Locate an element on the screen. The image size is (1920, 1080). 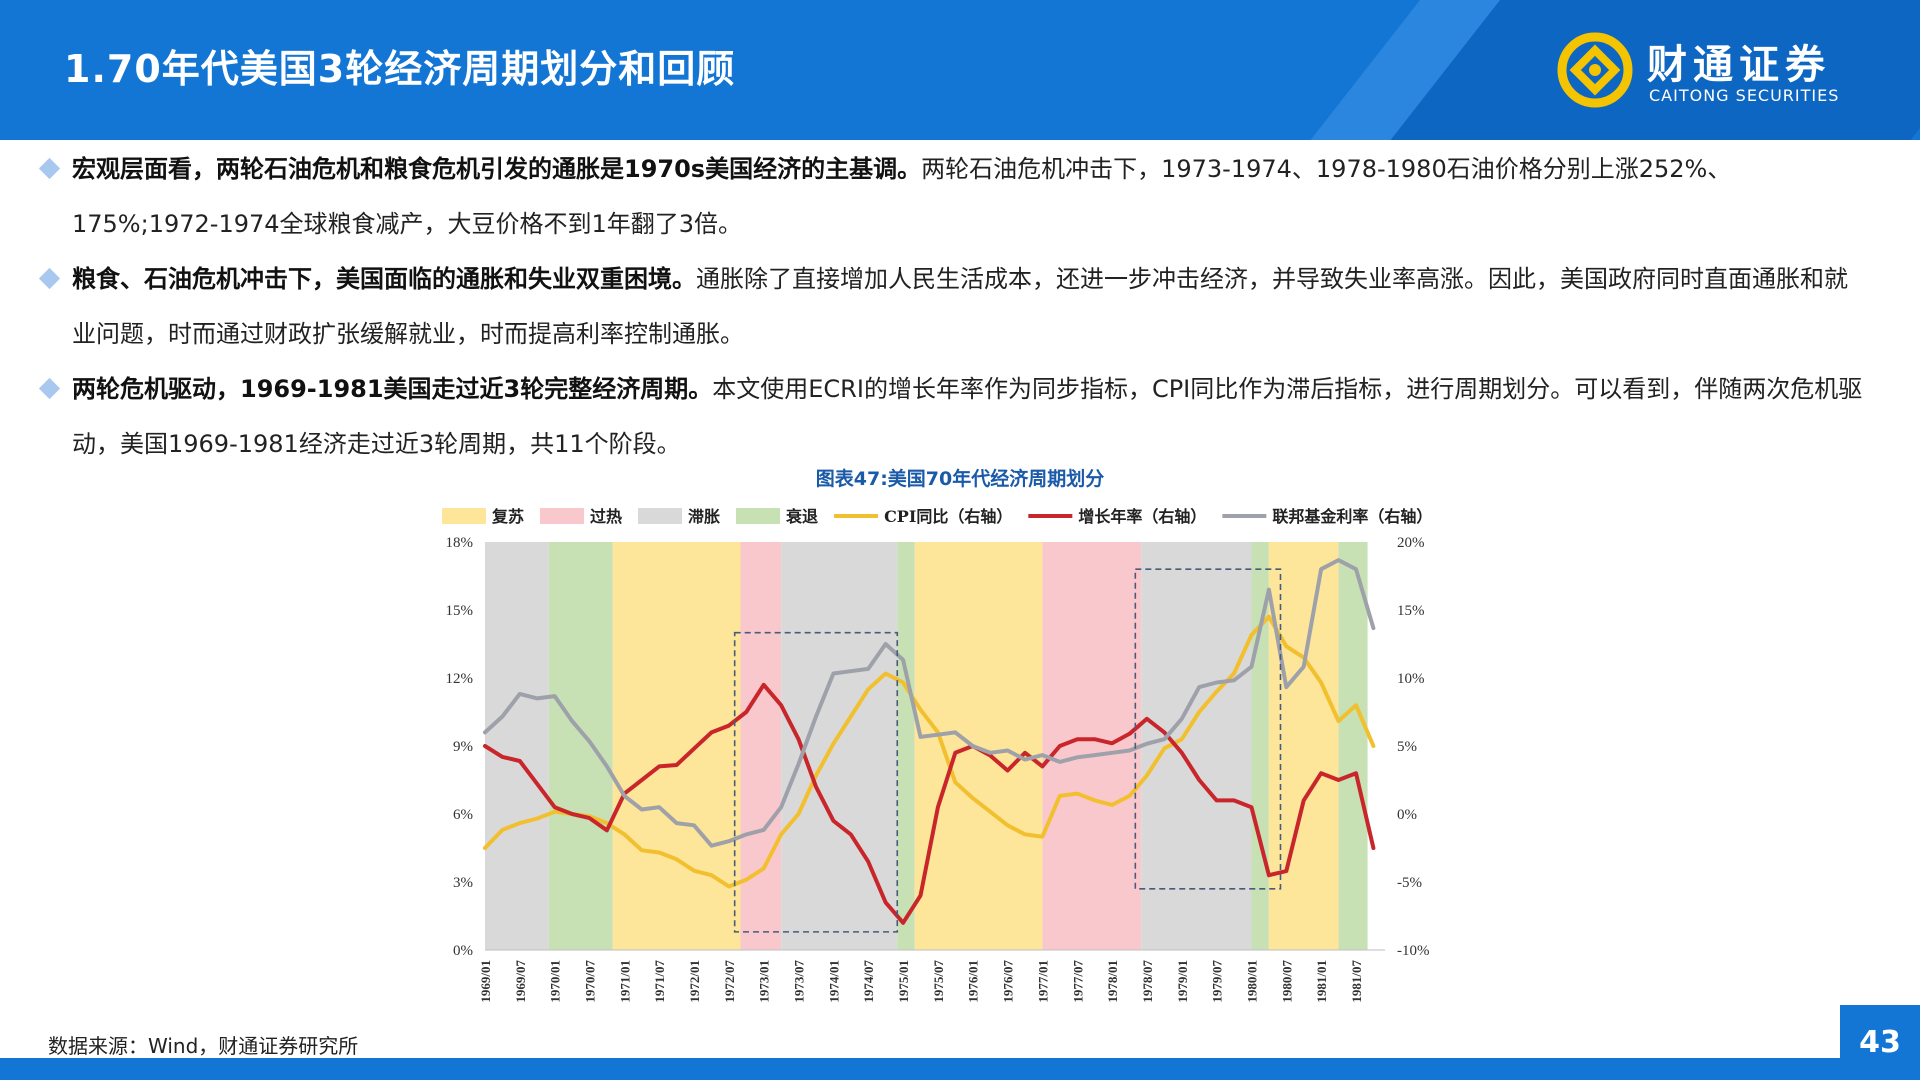
x-tick-label: 1978/07 is located at coordinates (1147, 981).